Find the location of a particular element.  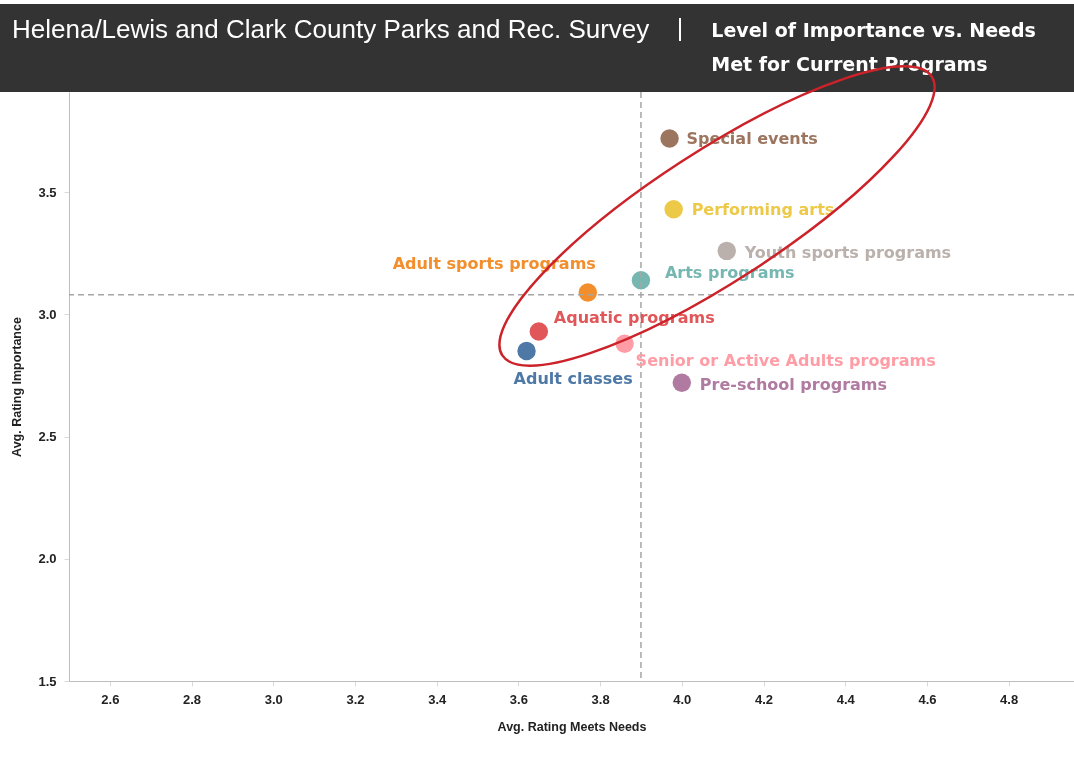

x-tick-label: 3.6 is located at coordinates (518, 699).